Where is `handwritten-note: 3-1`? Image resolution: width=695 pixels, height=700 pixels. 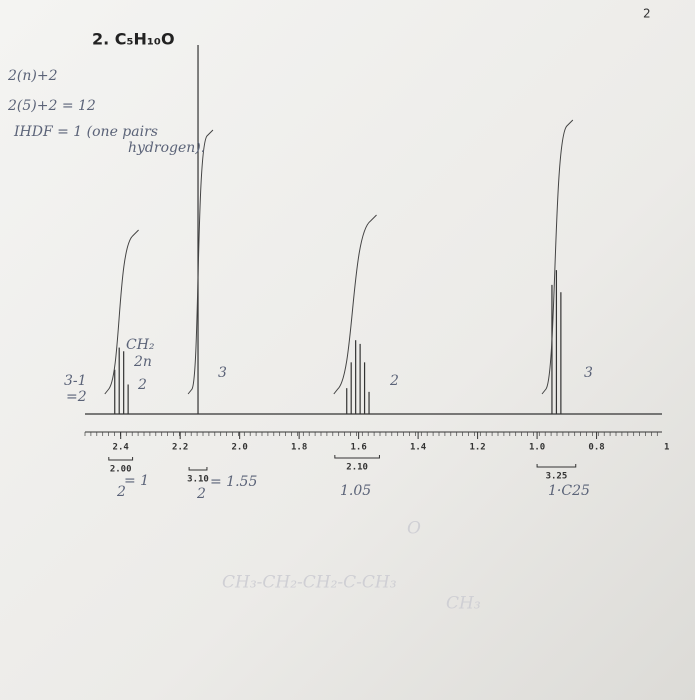 handwritten-note: 3-1 is located at coordinates (75, 381).